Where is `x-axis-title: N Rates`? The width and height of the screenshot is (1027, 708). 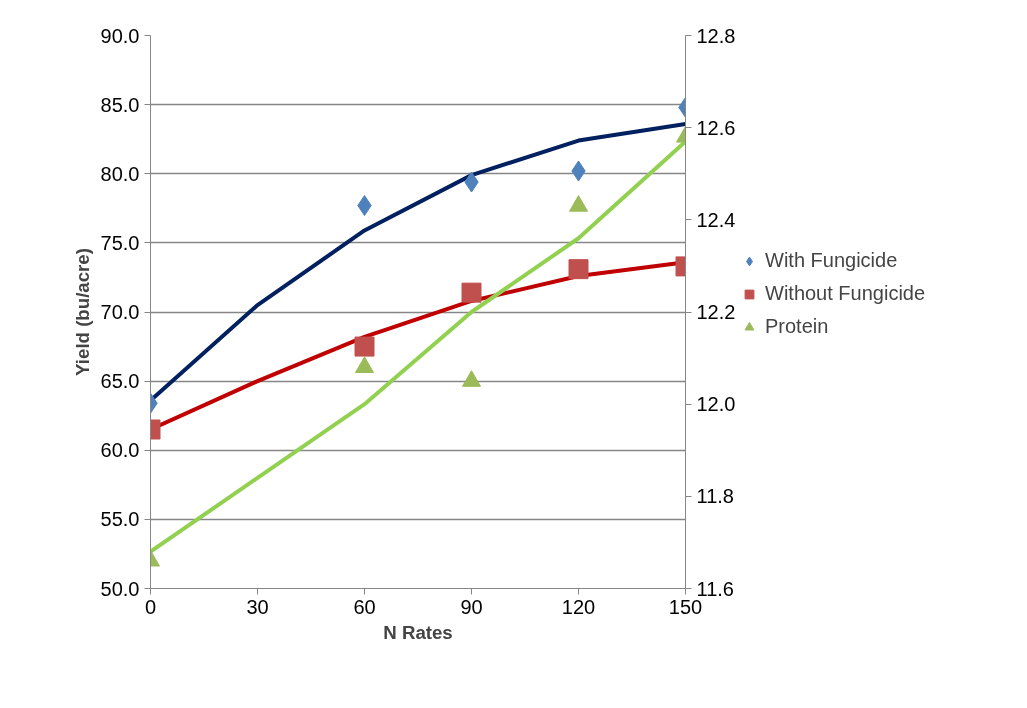 x-axis-title: N Rates is located at coordinates (418, 632).